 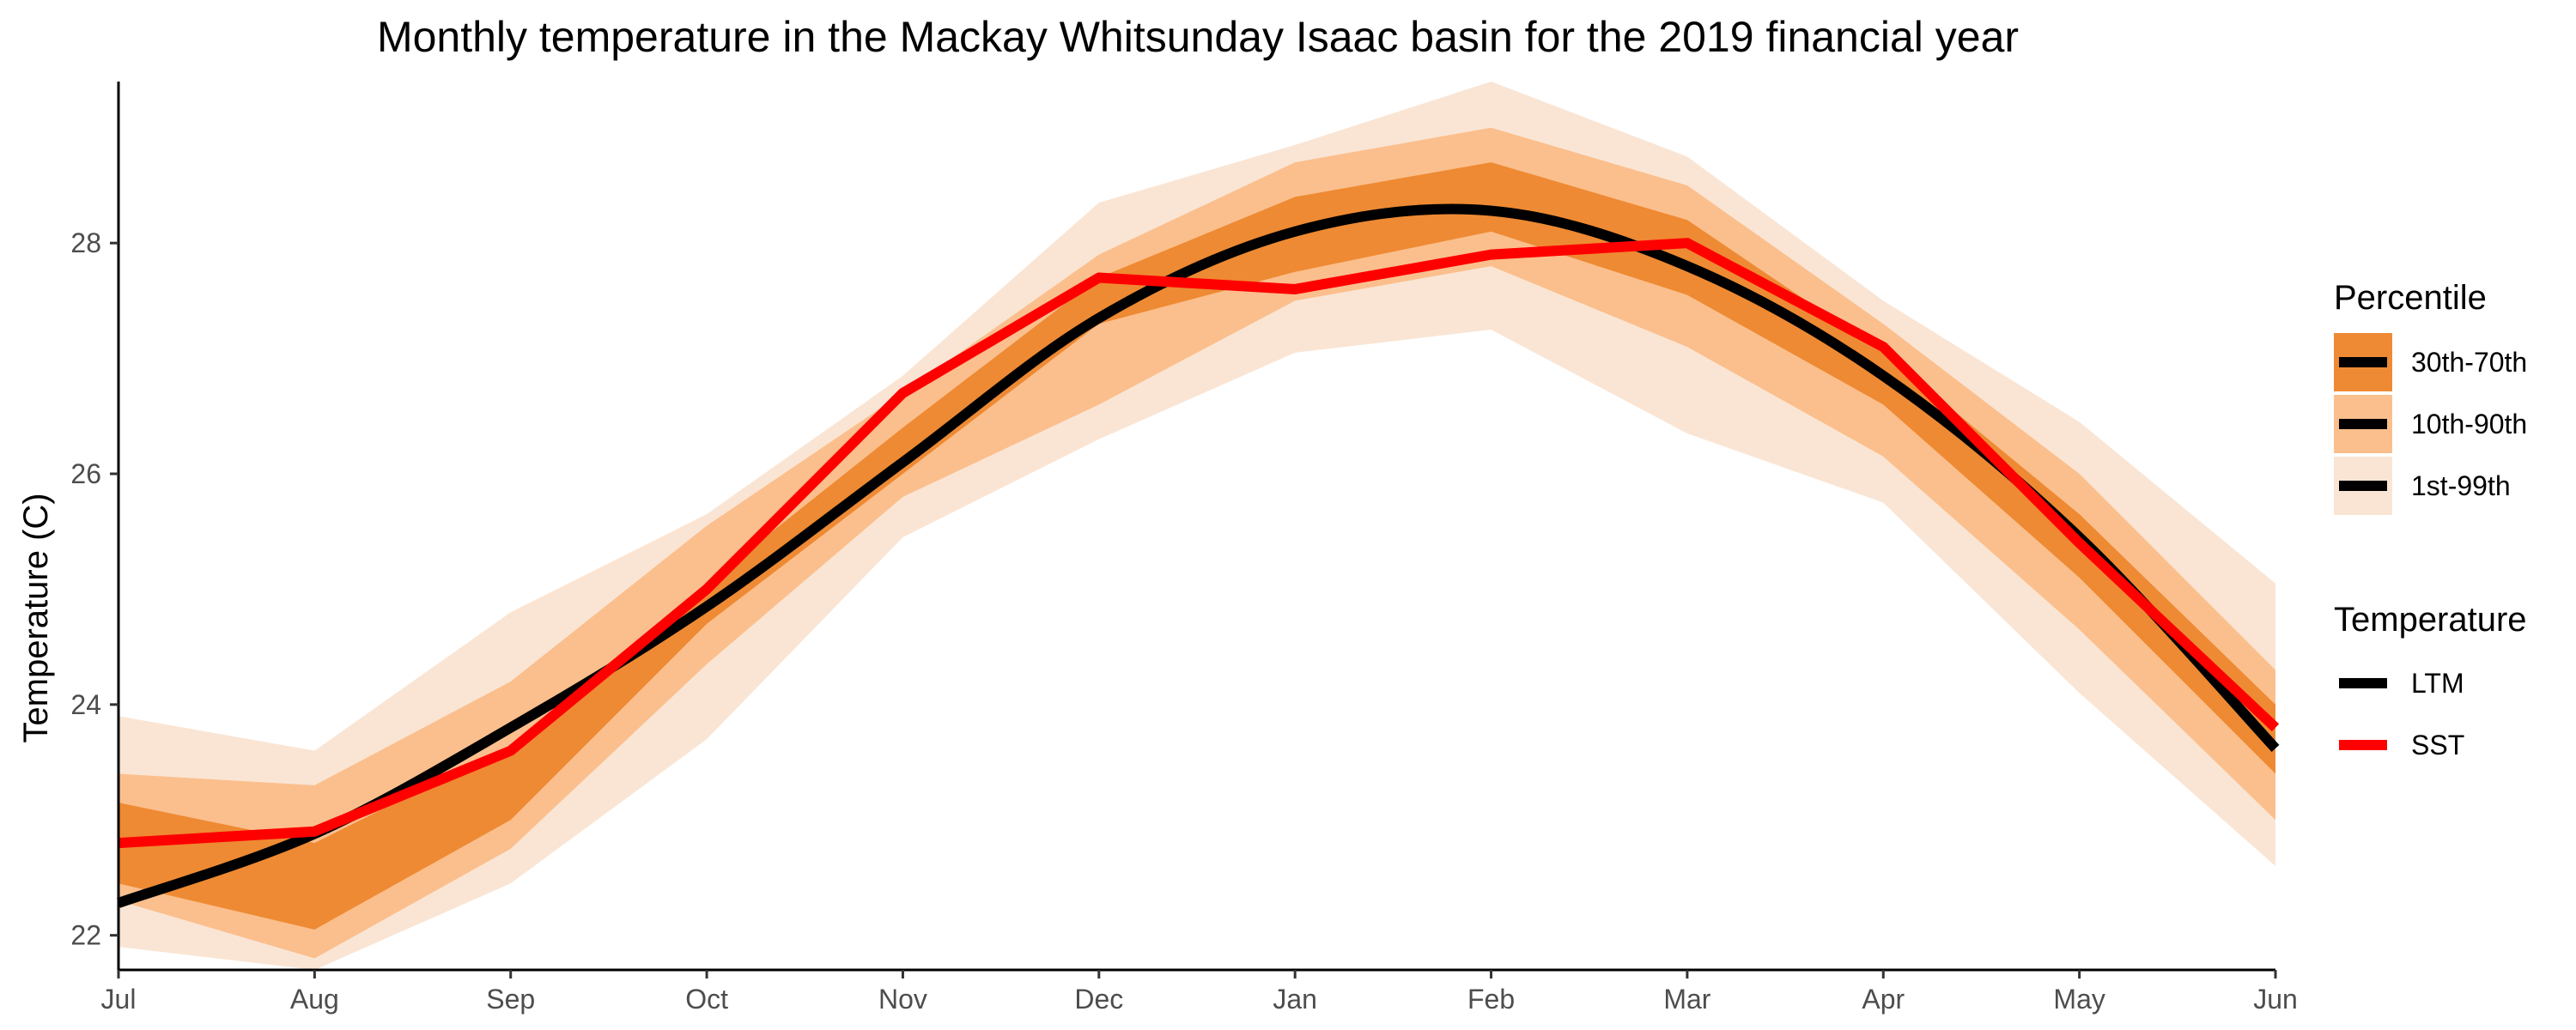 I want to click on y-tick-label: 24, so click(x=85, y=704).